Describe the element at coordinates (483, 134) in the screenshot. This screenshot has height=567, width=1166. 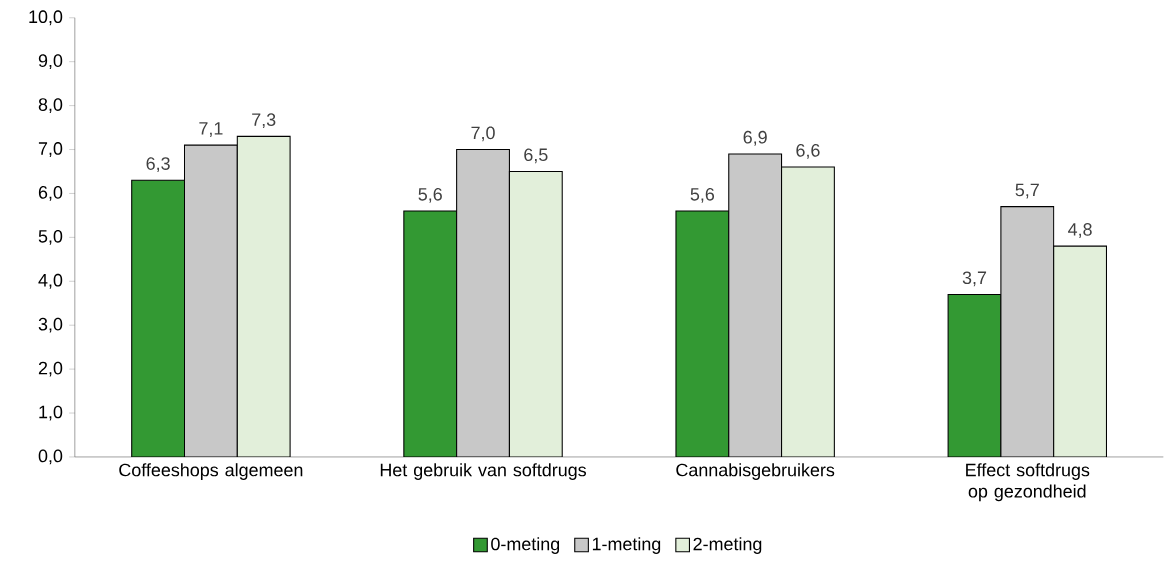
I see `data-label: 7,0` at that location.